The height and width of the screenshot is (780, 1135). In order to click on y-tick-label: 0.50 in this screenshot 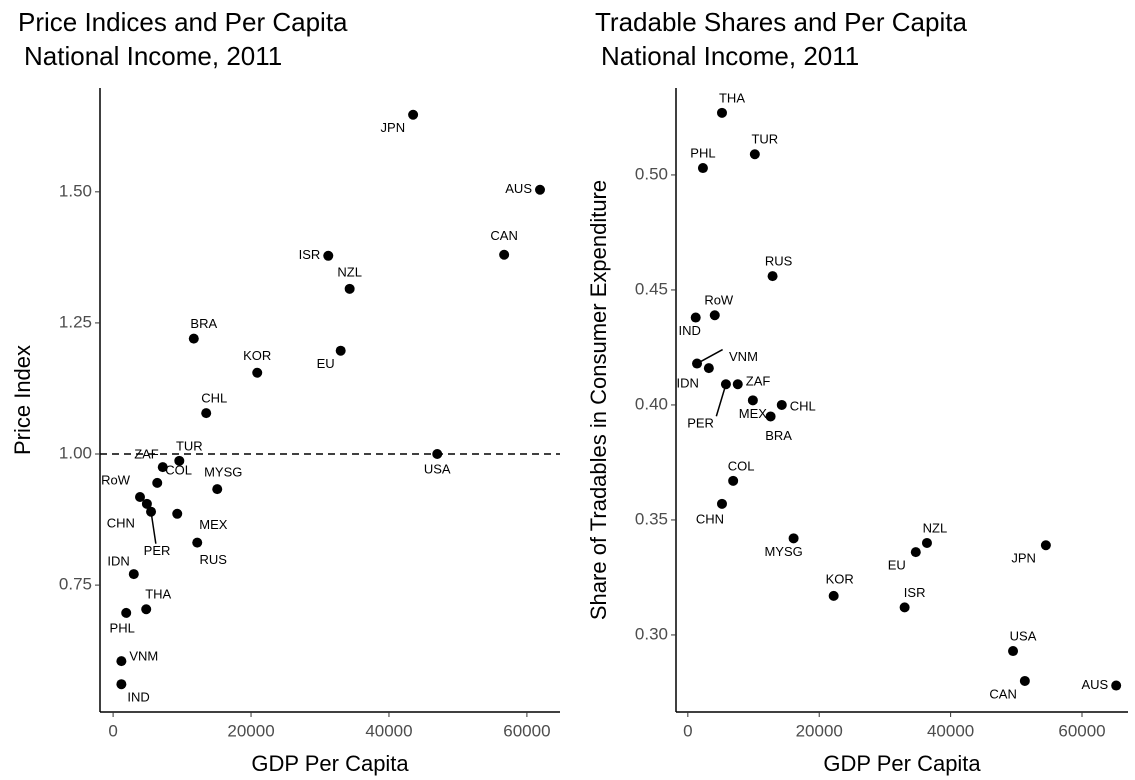, I will do `click(651, 173)`.